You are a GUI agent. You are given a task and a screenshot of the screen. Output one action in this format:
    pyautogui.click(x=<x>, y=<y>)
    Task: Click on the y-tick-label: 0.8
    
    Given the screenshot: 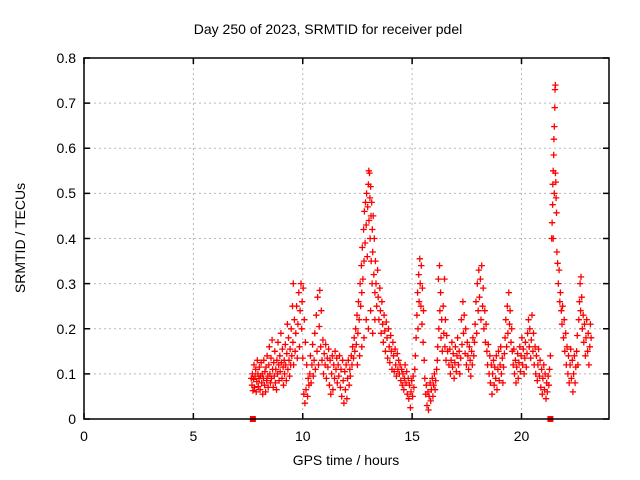 What is the action you would take?
    pyautogui.click(x=66, y=58)
    